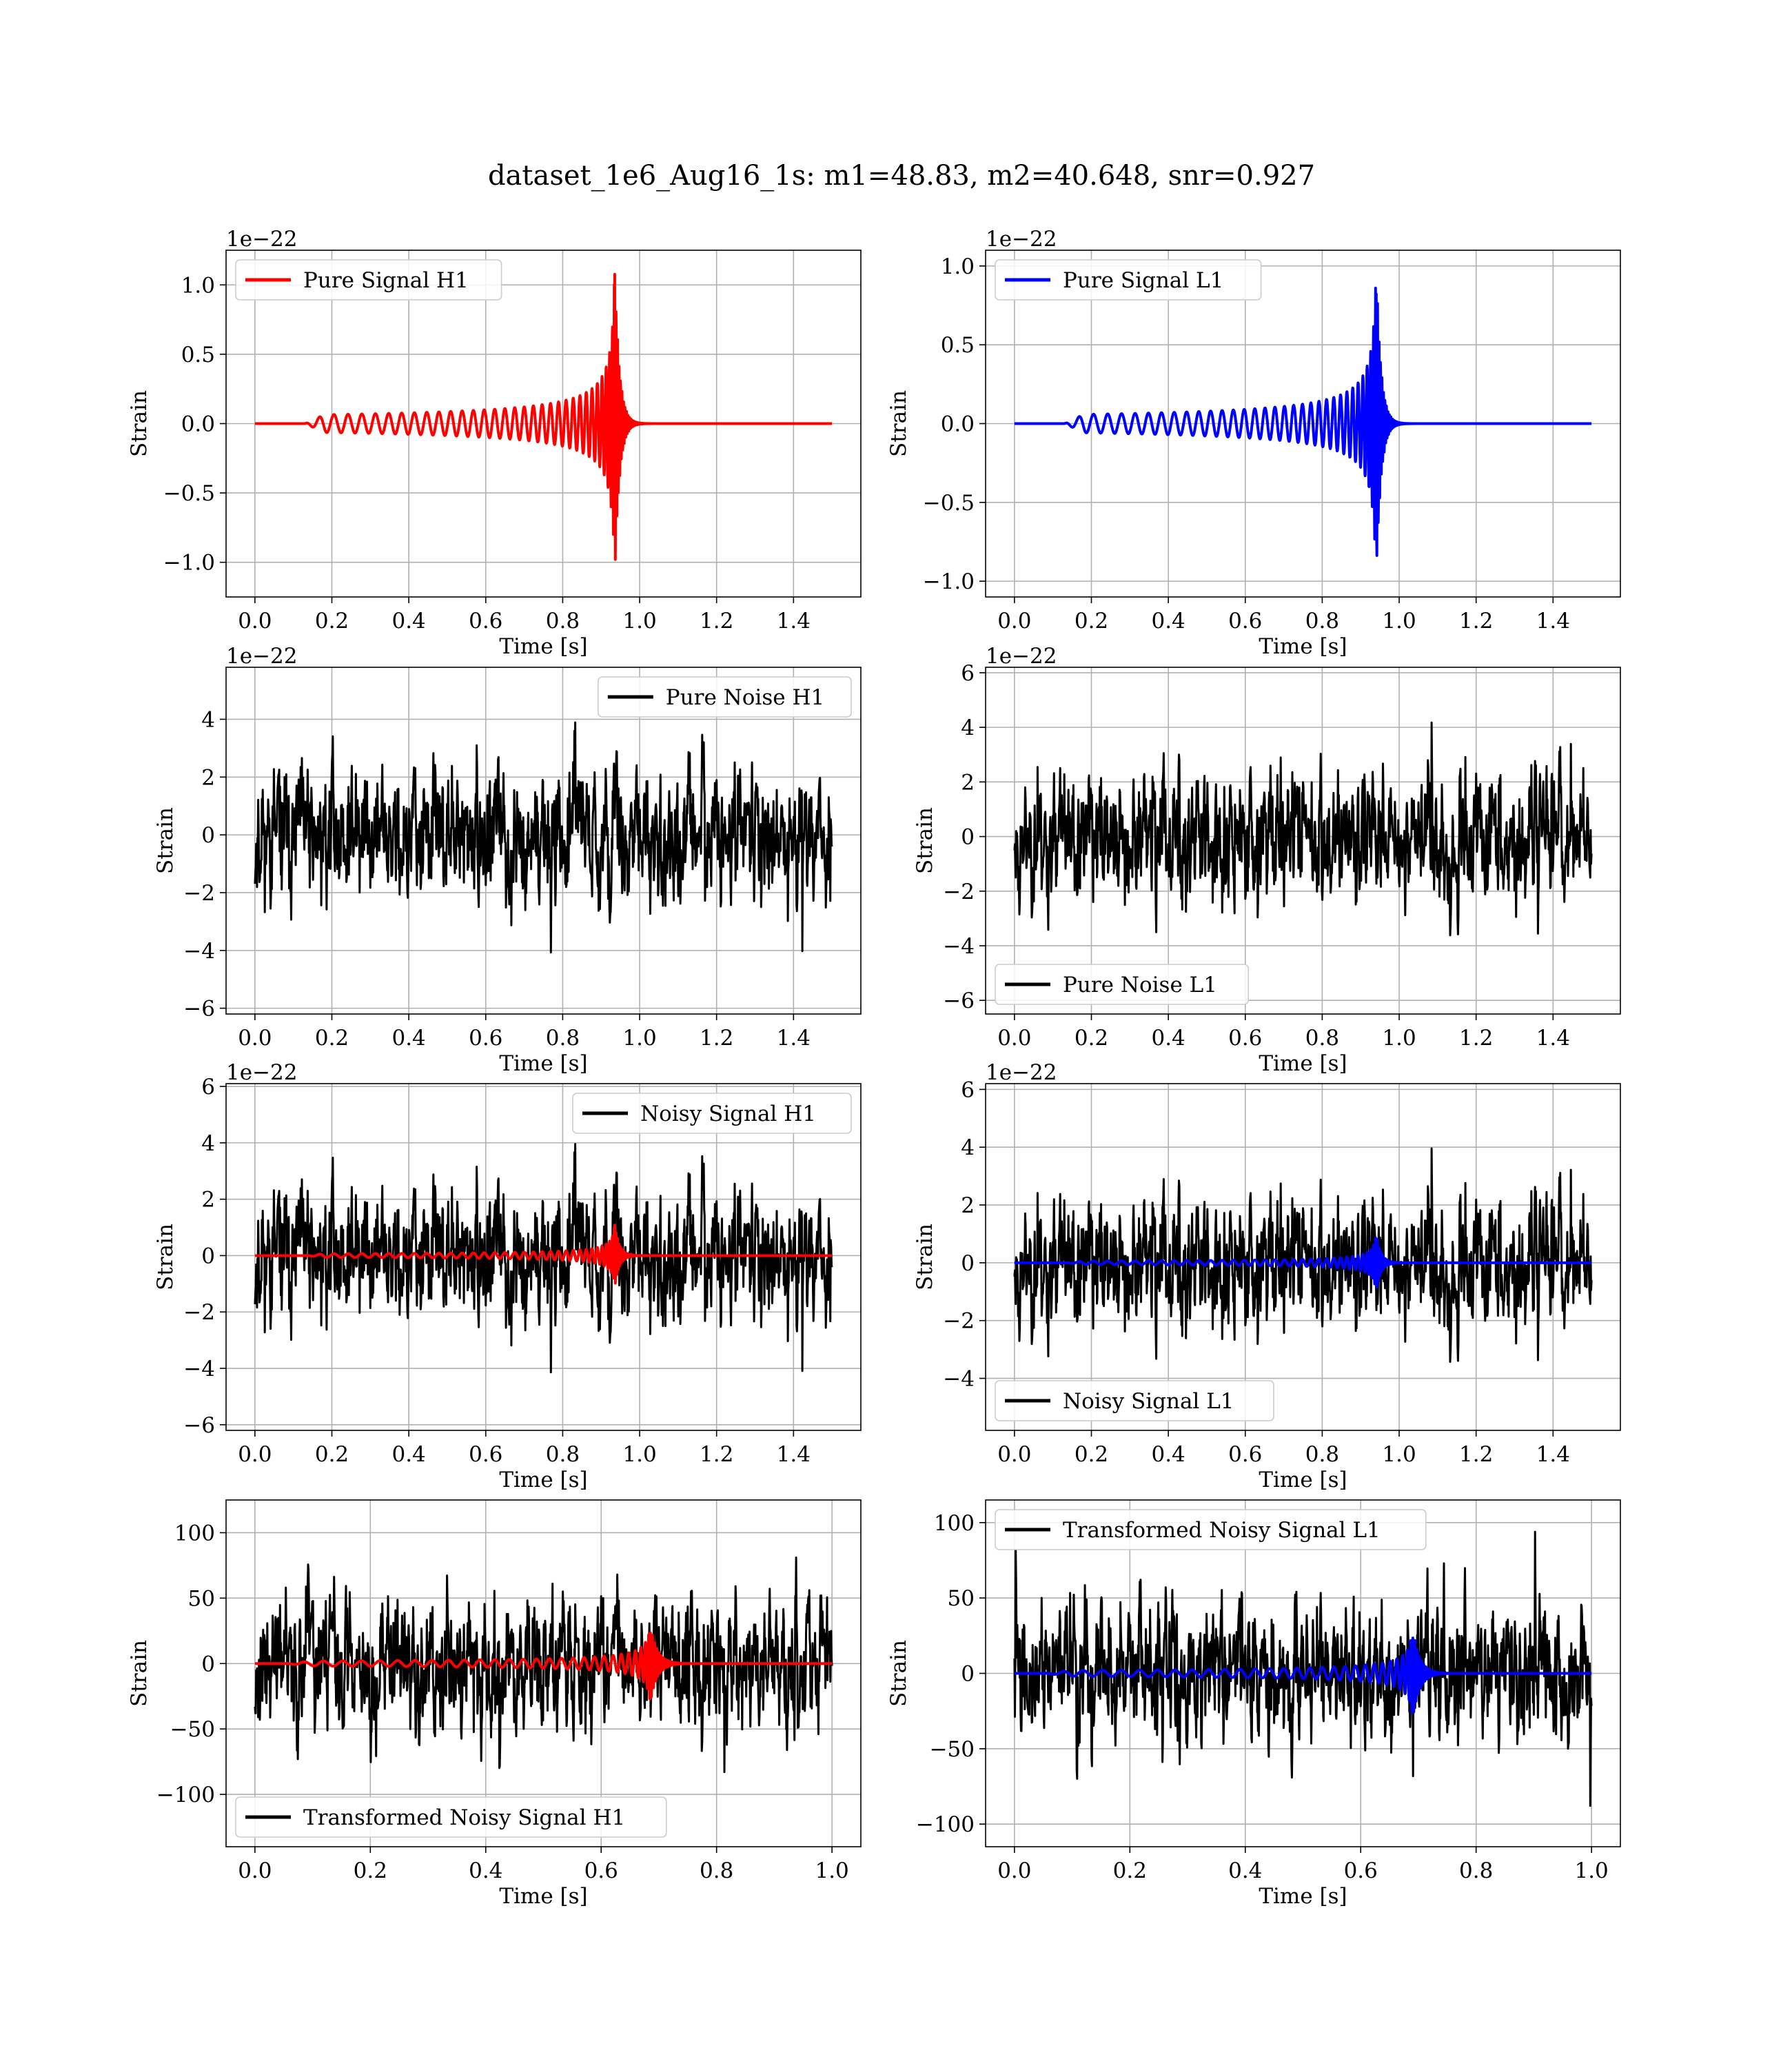 The width and height of the screenshot is (1792, 2068). I want to click on legend-label: Pure Signal L1, so click(1143, 280).